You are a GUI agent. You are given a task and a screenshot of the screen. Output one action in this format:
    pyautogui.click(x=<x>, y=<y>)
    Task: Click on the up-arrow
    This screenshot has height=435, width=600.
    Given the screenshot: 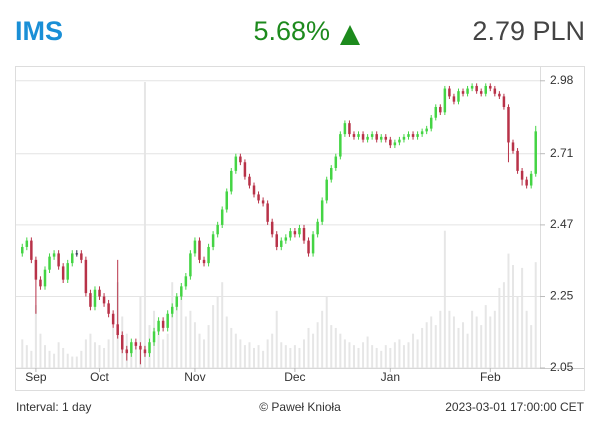 What is the action you would take?
    pyautogui.click(x=350, y=35)
    